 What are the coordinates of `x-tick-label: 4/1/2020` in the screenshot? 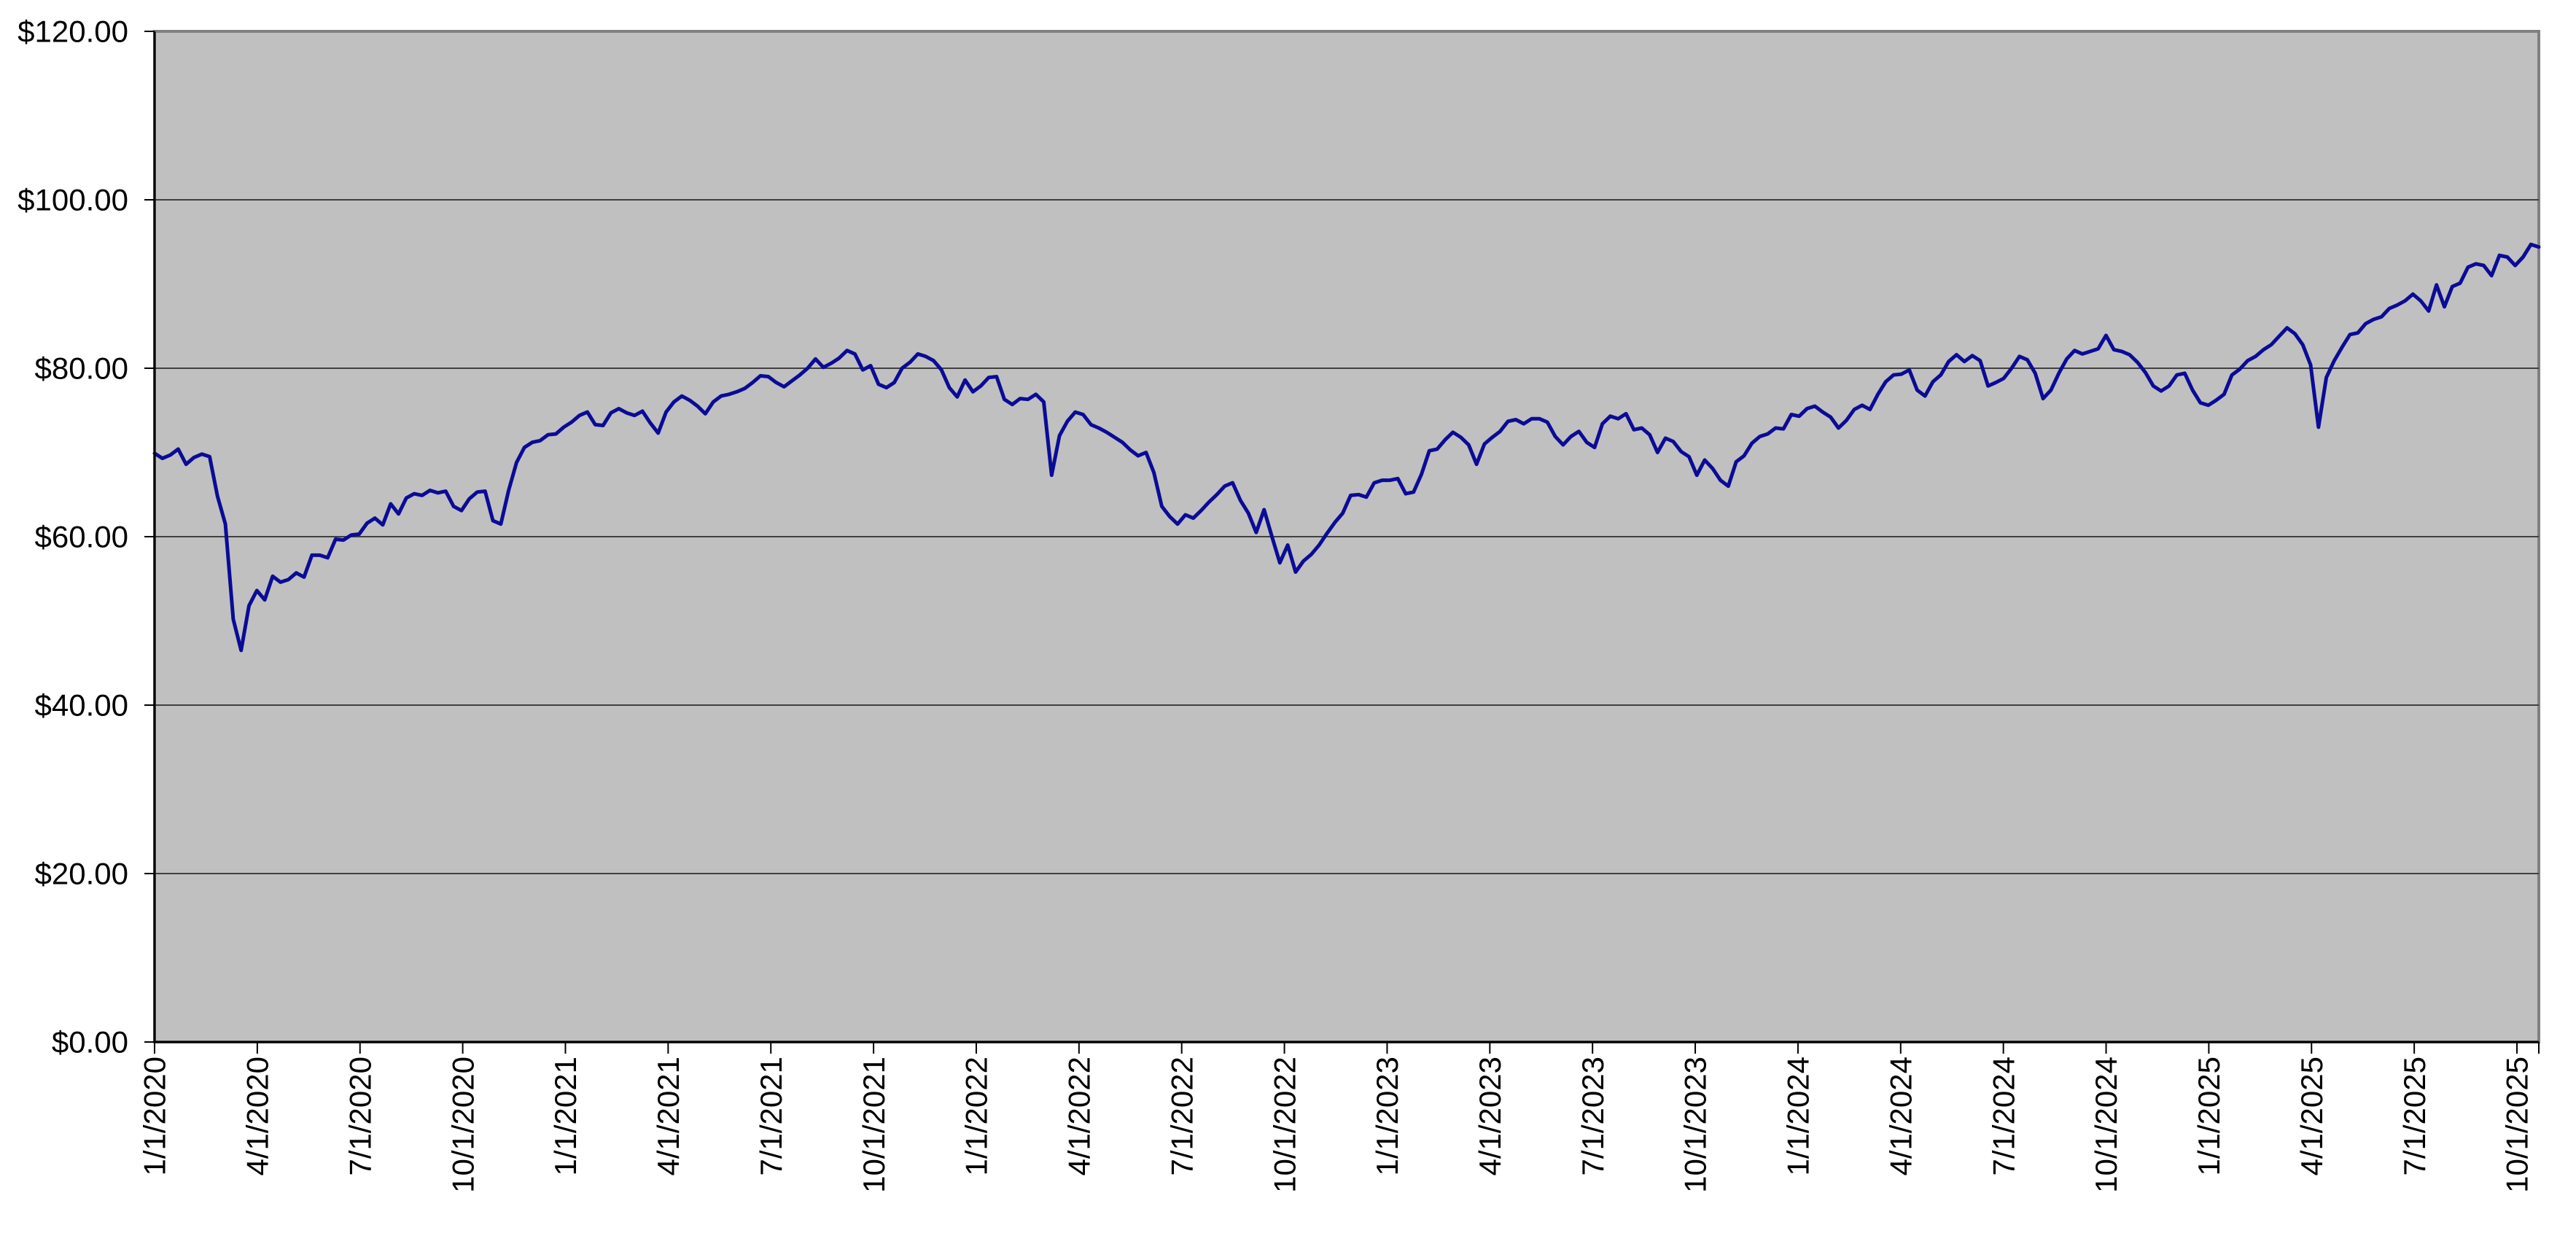 It's located at (258, 1116).